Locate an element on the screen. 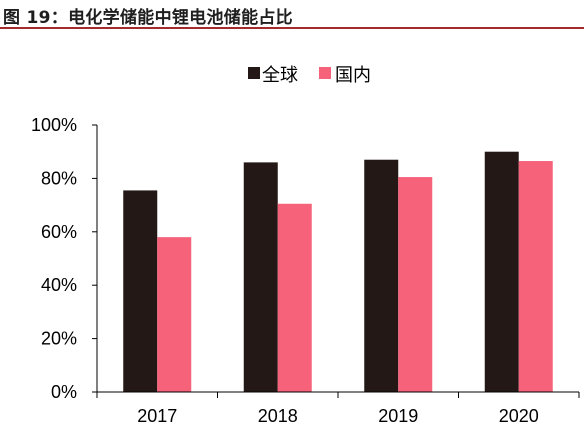  figure-header: 图 19：电化学储能中锂电池储能占比 is located at coordinates (292, 15).